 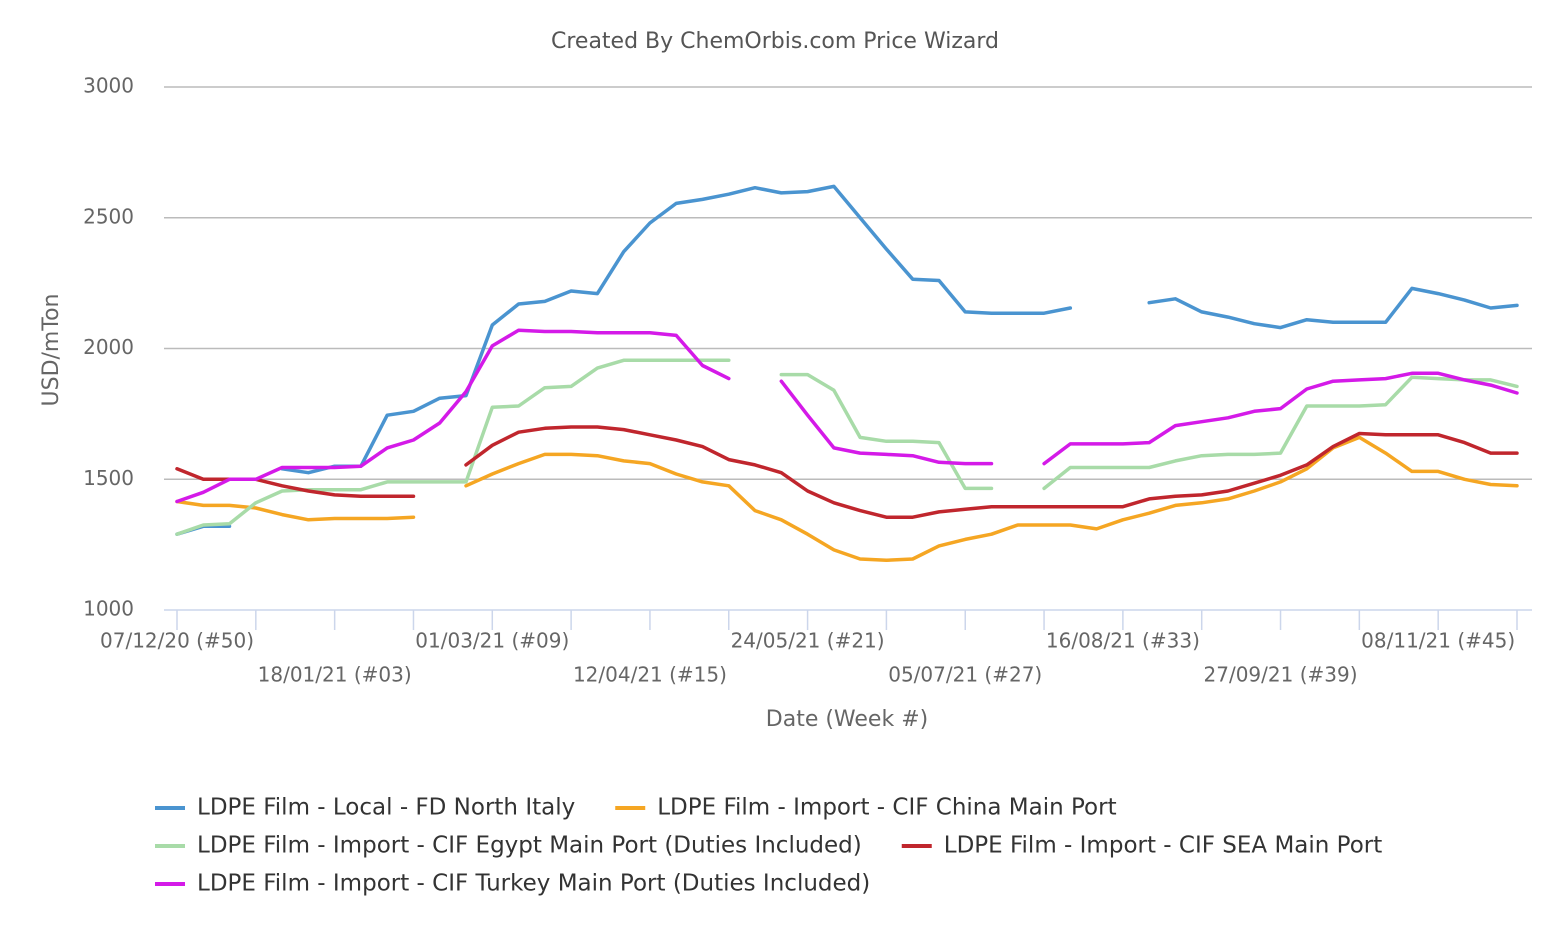 What do you see at coordinates (108, 478) in the screenshot?
I see `y-tick-label: 1500` at bounding box center [108, 478].